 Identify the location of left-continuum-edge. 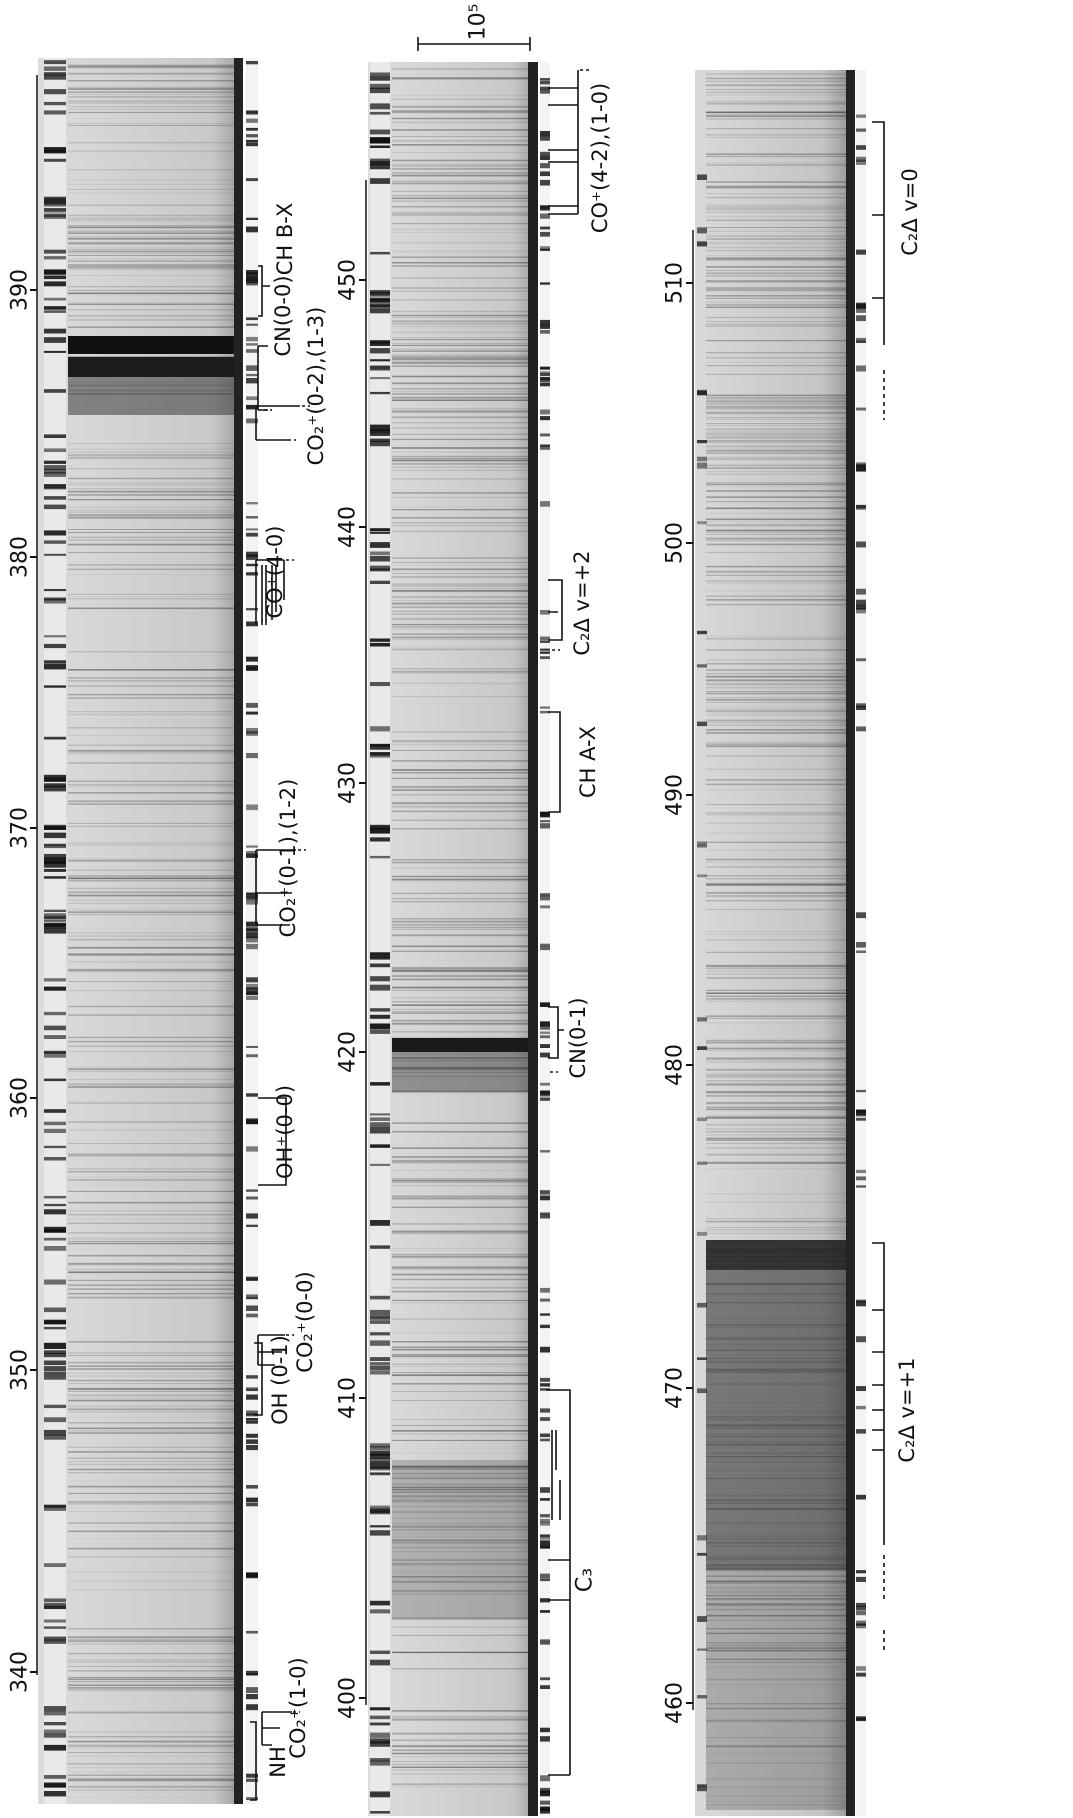
(238, 931).